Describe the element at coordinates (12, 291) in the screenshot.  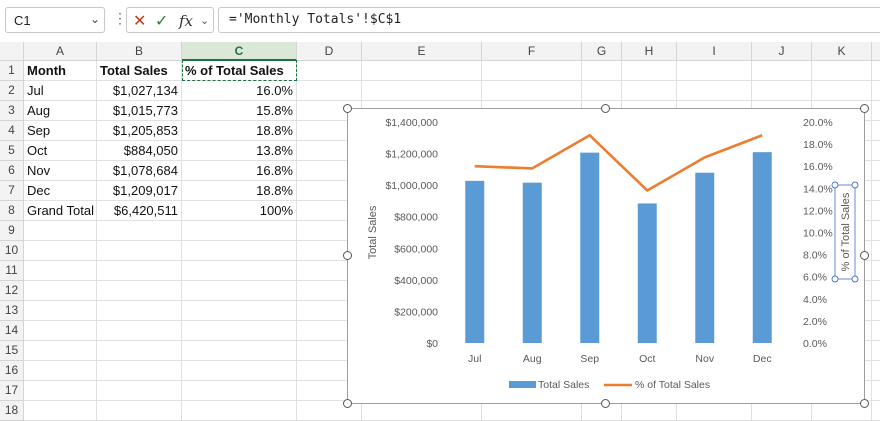
I see `row-header-12: 12` at that location.